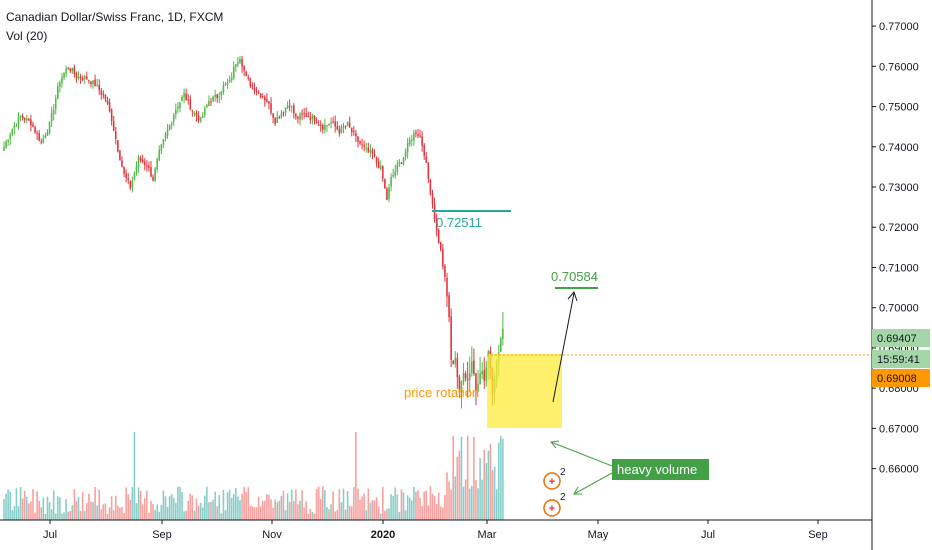 This screenshot has width=932, height=550. What do you see at coordinates (902, 260) in the screenshot?
I see `price-axis-bg` at bounding box center [902, 260].